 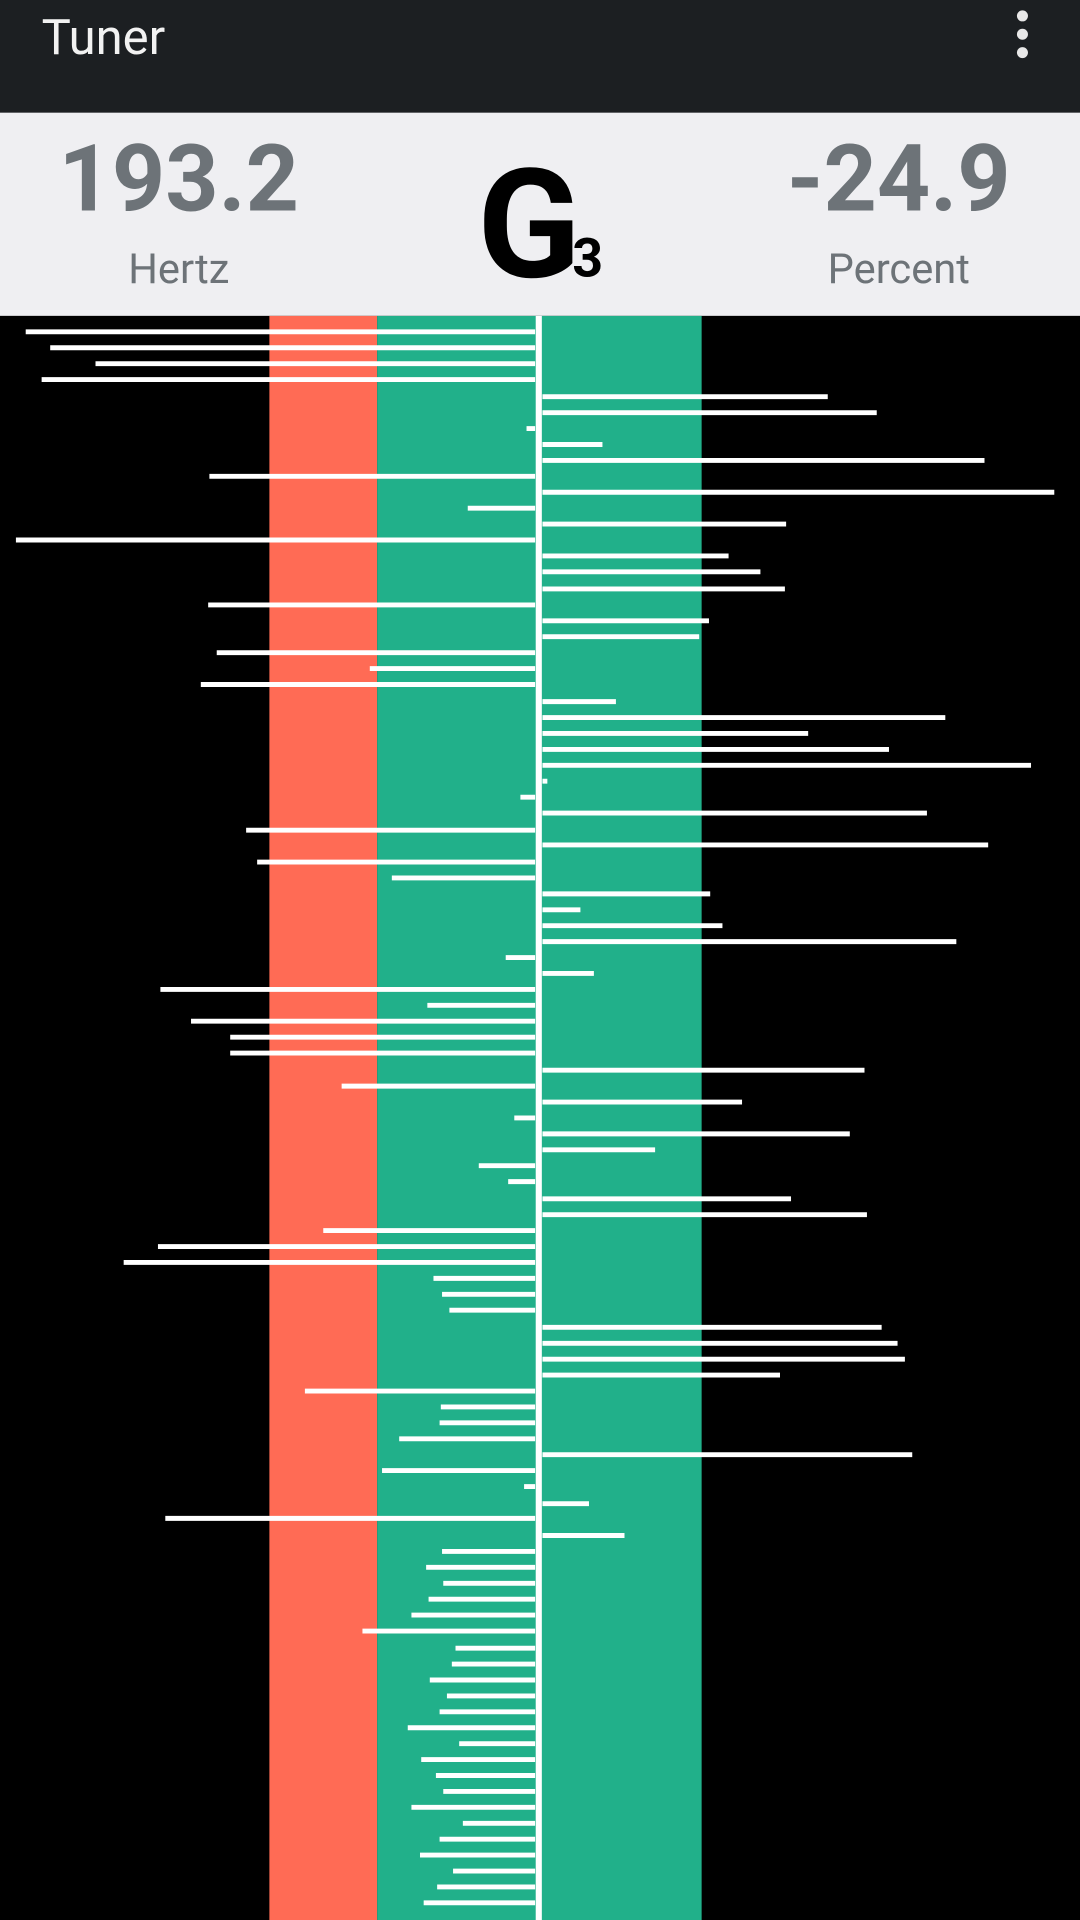 I want to click on frequency-unit: Hertz, so click(x=178, y=269).